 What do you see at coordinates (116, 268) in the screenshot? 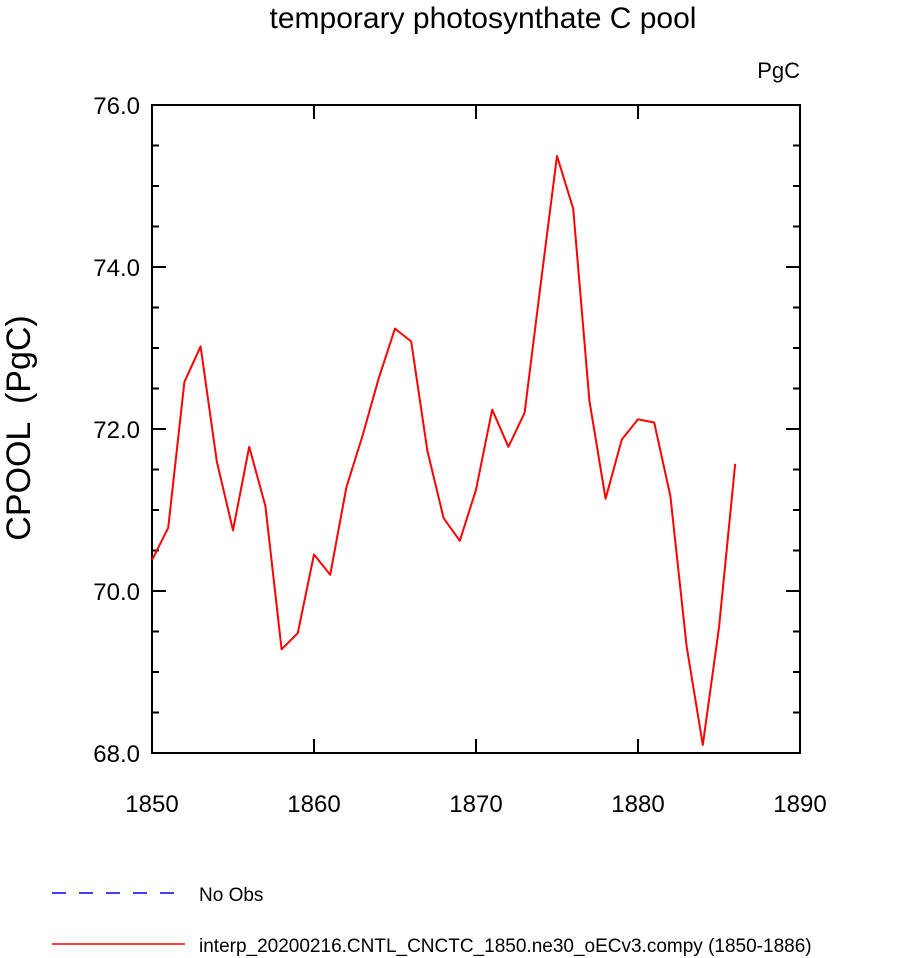
I see `y-tick-label: 74.0` at bounding box center [116, 268].